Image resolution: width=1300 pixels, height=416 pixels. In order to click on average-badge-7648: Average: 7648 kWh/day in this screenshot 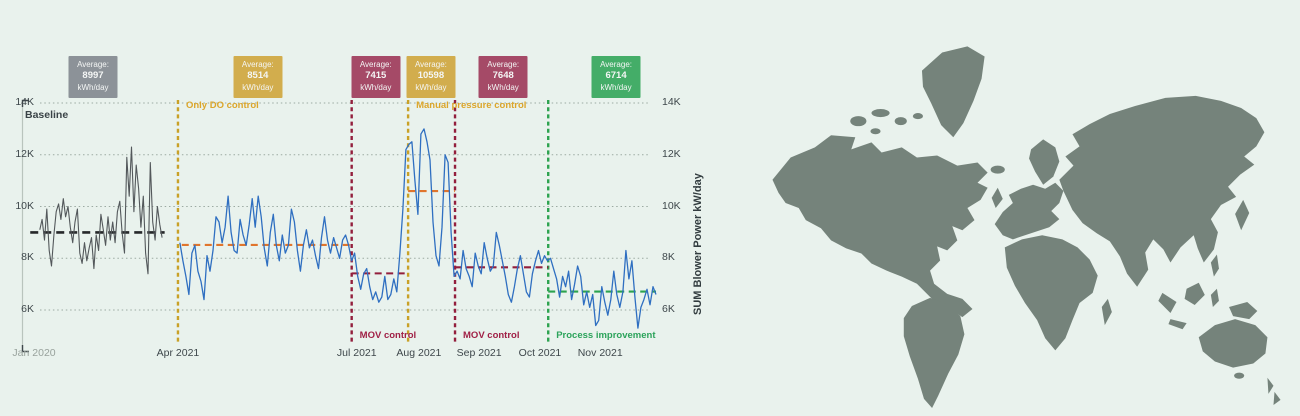, I will do `click(503, 77)`.